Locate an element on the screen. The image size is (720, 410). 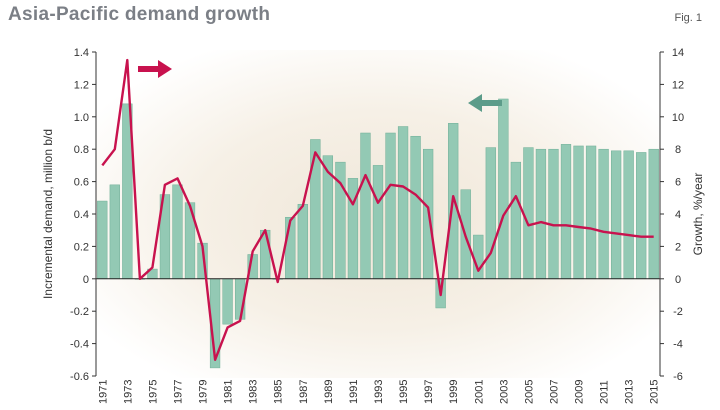
y-right-tick-label: 2 is located at coordinates (678, 247).